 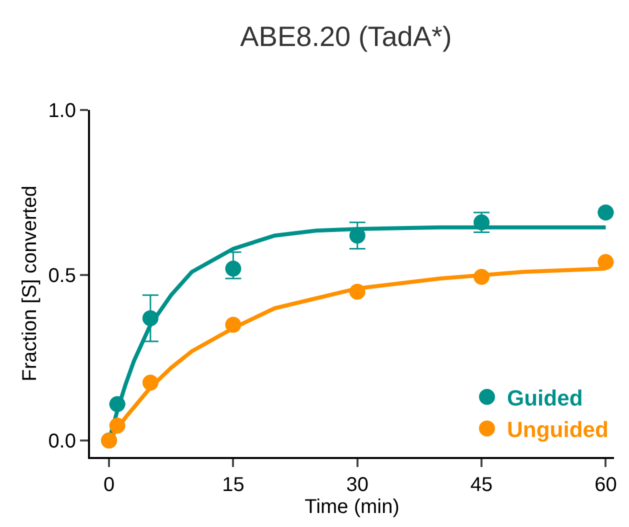 What do you see at coordinates (557, 429) in the screenshot?
I see `legend-label: Unguided` at bounding box center [557, 429].